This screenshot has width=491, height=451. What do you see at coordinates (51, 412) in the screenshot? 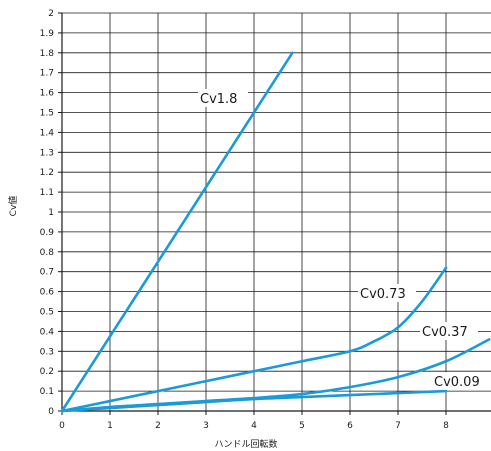
I see `y-tick-label: 0` at bounding box center [51, 412].